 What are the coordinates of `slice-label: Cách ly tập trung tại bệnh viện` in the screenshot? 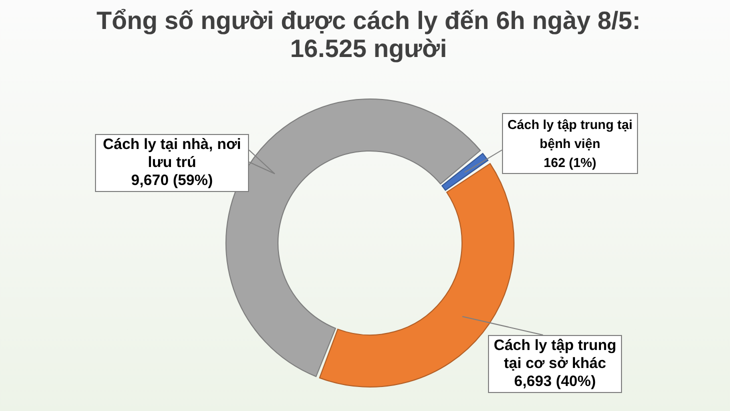 It's located at (570, 134).